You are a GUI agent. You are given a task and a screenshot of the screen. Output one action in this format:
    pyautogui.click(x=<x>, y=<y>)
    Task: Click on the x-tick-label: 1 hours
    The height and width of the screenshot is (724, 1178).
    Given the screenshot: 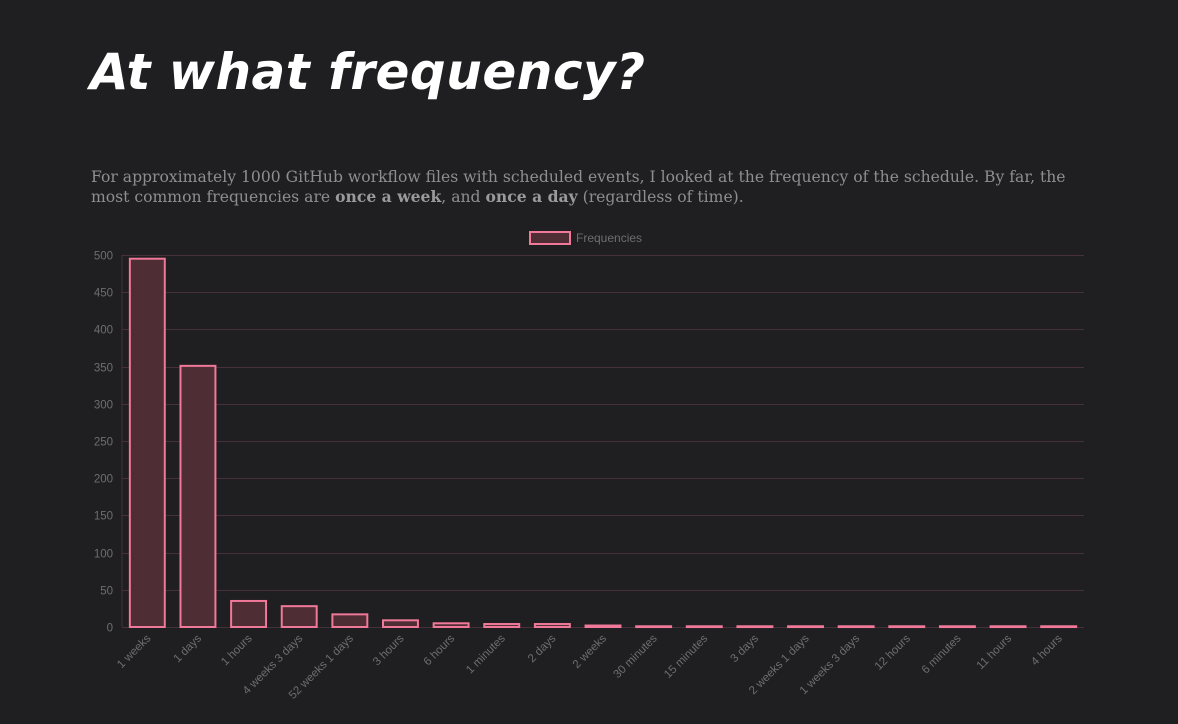 What is the action you would take?
    pyautogui.click(x=237, y=650)
    